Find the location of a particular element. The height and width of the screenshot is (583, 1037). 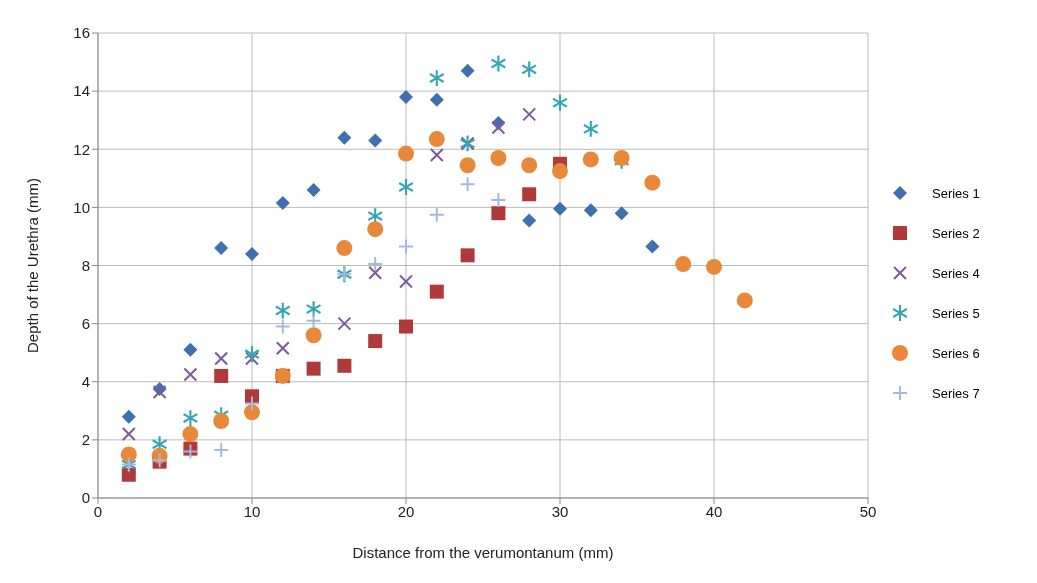

x-tick-label: 10 is located at coordinates (252, 511).